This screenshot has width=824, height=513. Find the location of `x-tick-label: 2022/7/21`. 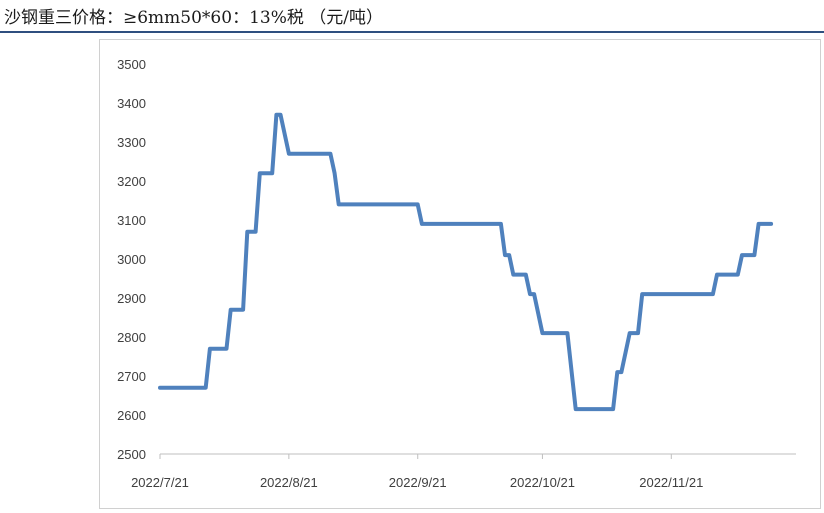

x-tick-label: 2022/7/21 is located at coordinates (160, 482).